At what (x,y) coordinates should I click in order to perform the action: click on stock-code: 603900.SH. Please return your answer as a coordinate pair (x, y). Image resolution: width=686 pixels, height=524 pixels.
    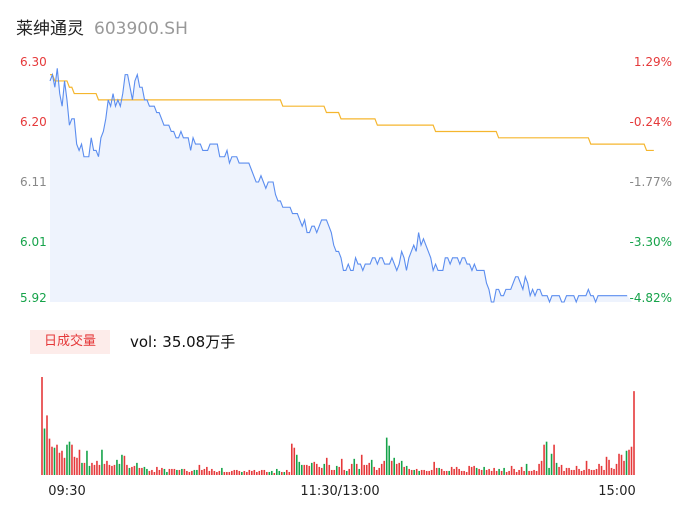
    Looking at the image, I should click on (141, 29).